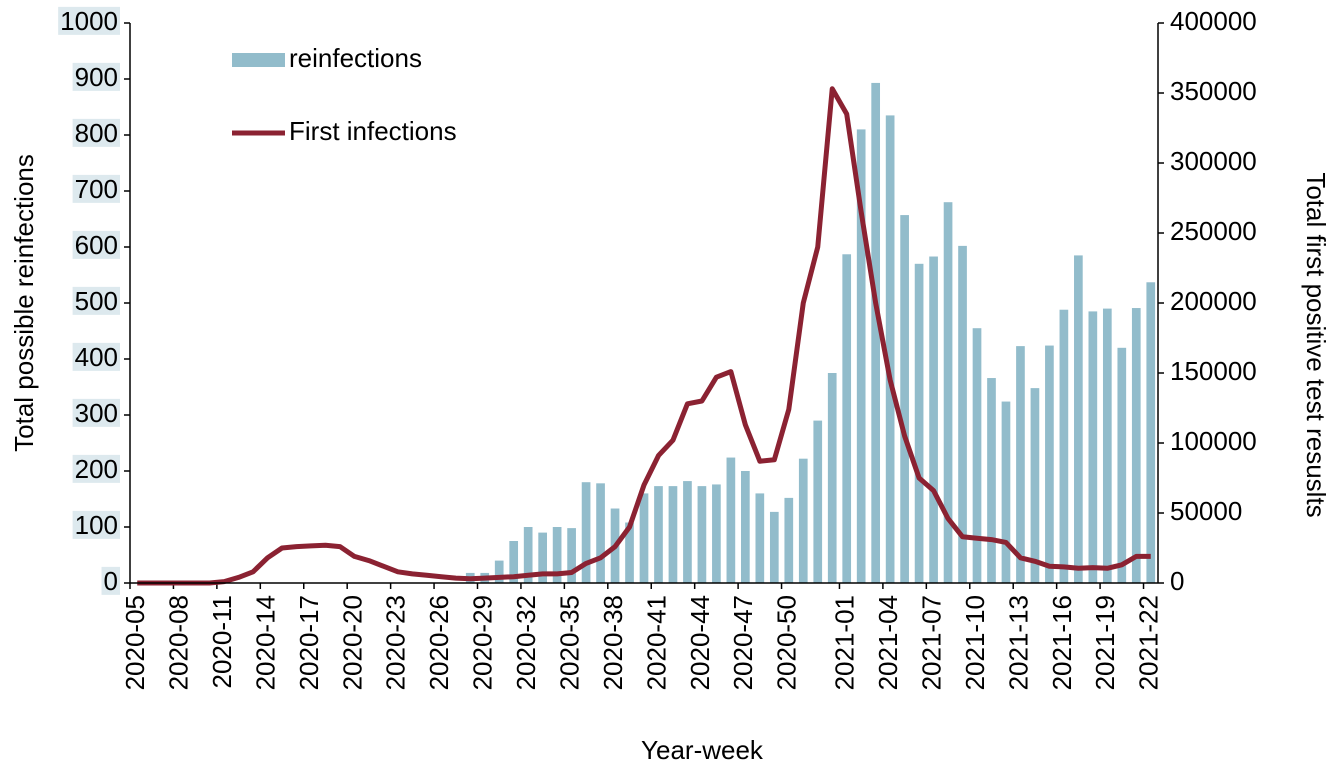 The height and width of the screenshot is (773, 1340). I want to click on y-tick-label: 200, so click(96, 469).